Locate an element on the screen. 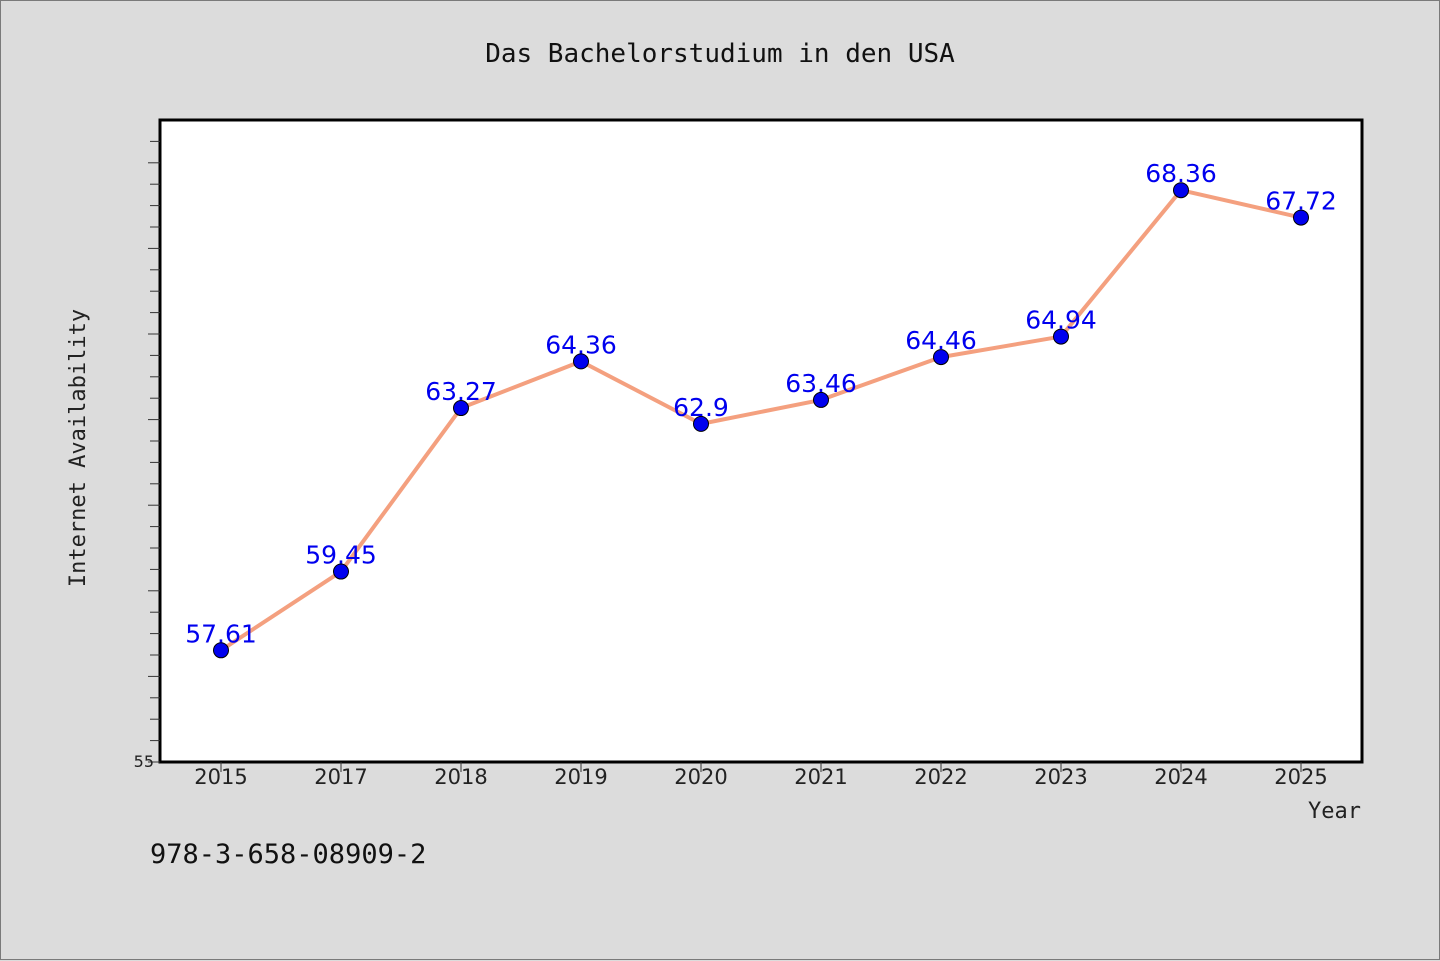 The image size is (1440, 961). data-label: 64.94 is located at coordinates (1061, 320).